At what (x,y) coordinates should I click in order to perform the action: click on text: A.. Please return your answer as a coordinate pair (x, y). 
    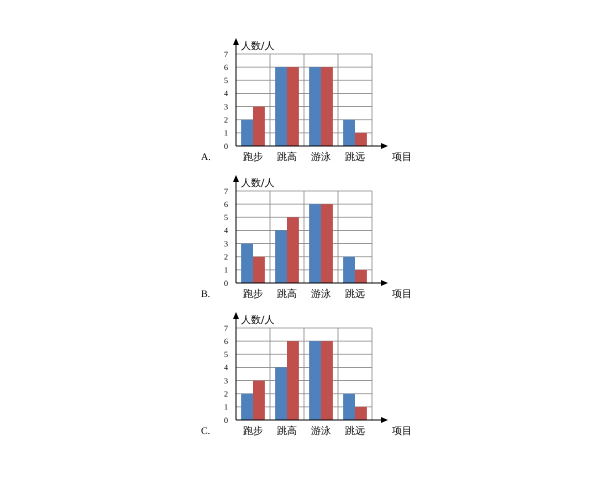
    Looking at the image, I should click on (206, 157).